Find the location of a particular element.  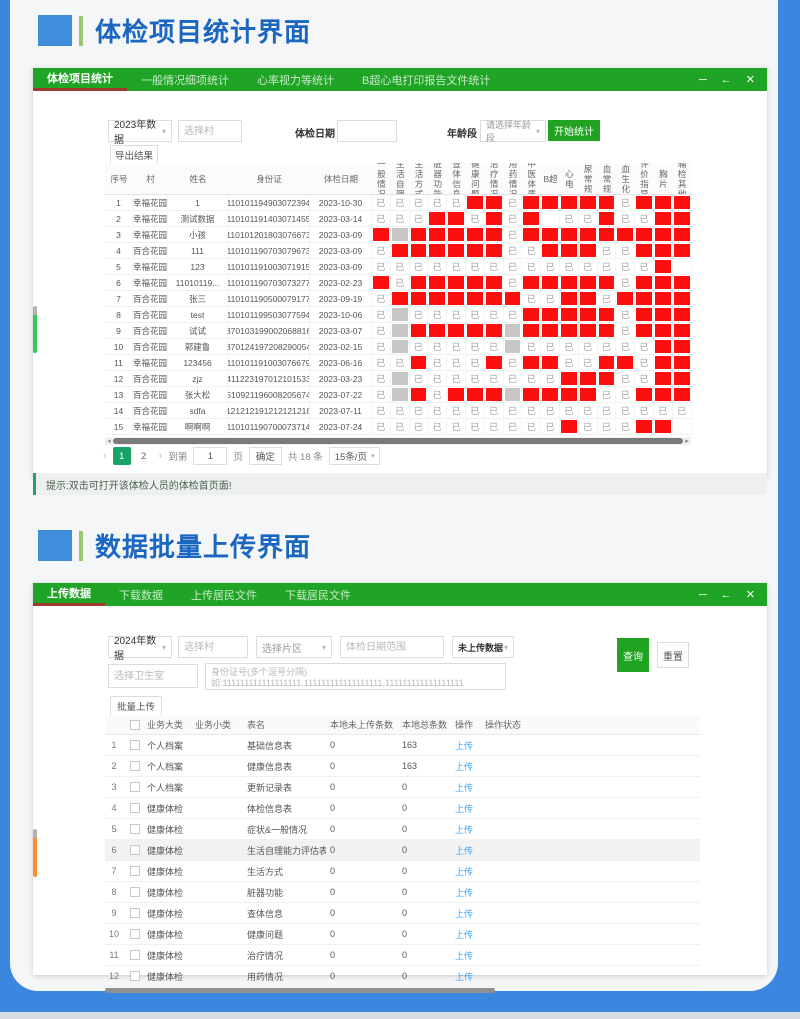

start-stats-button: 开始统计 is located at coordinates (574, 130).